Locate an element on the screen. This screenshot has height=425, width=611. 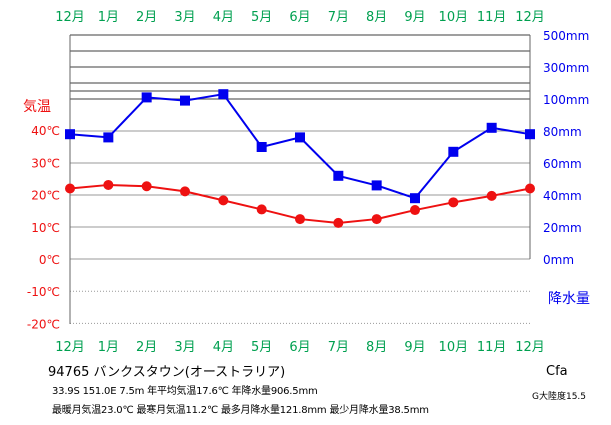
month-label-bottom: 6月 is located at coordinates (299, 347).